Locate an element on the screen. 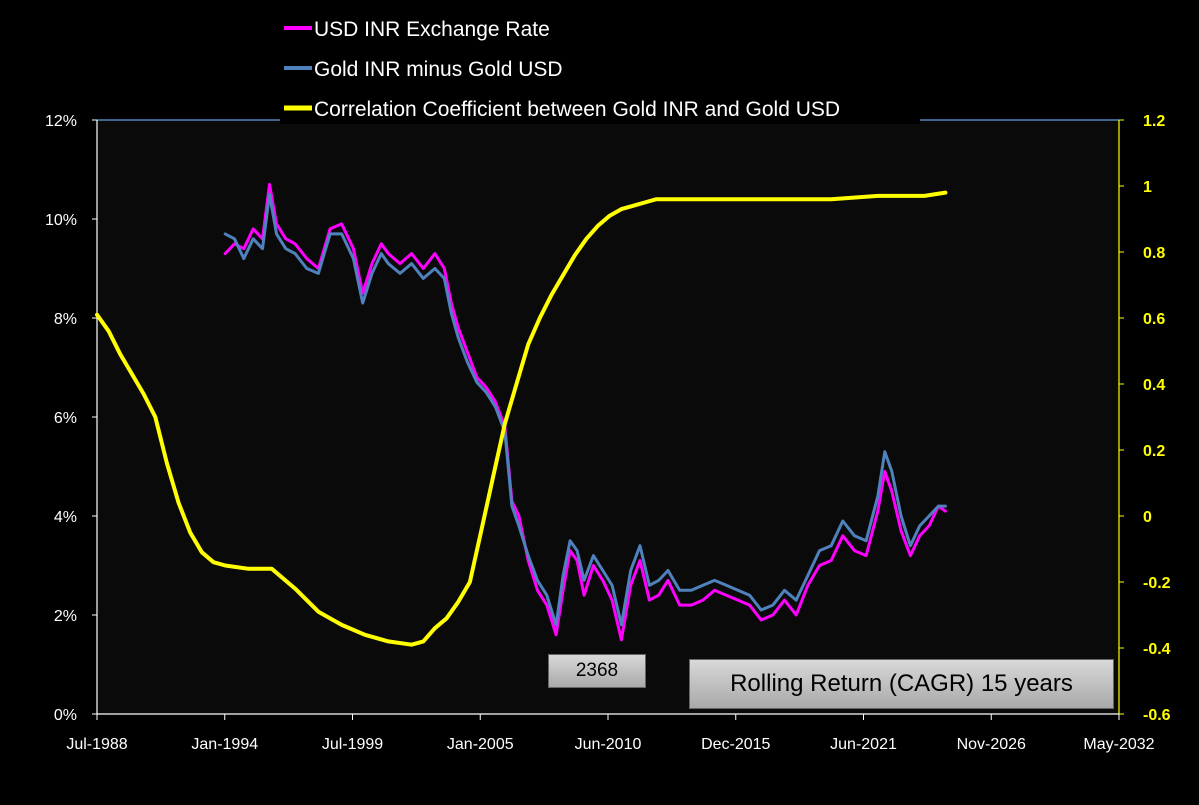 The image size is (1199, 805). y-right-tick-label: 0.2 is located at coordinates (1154, 451).